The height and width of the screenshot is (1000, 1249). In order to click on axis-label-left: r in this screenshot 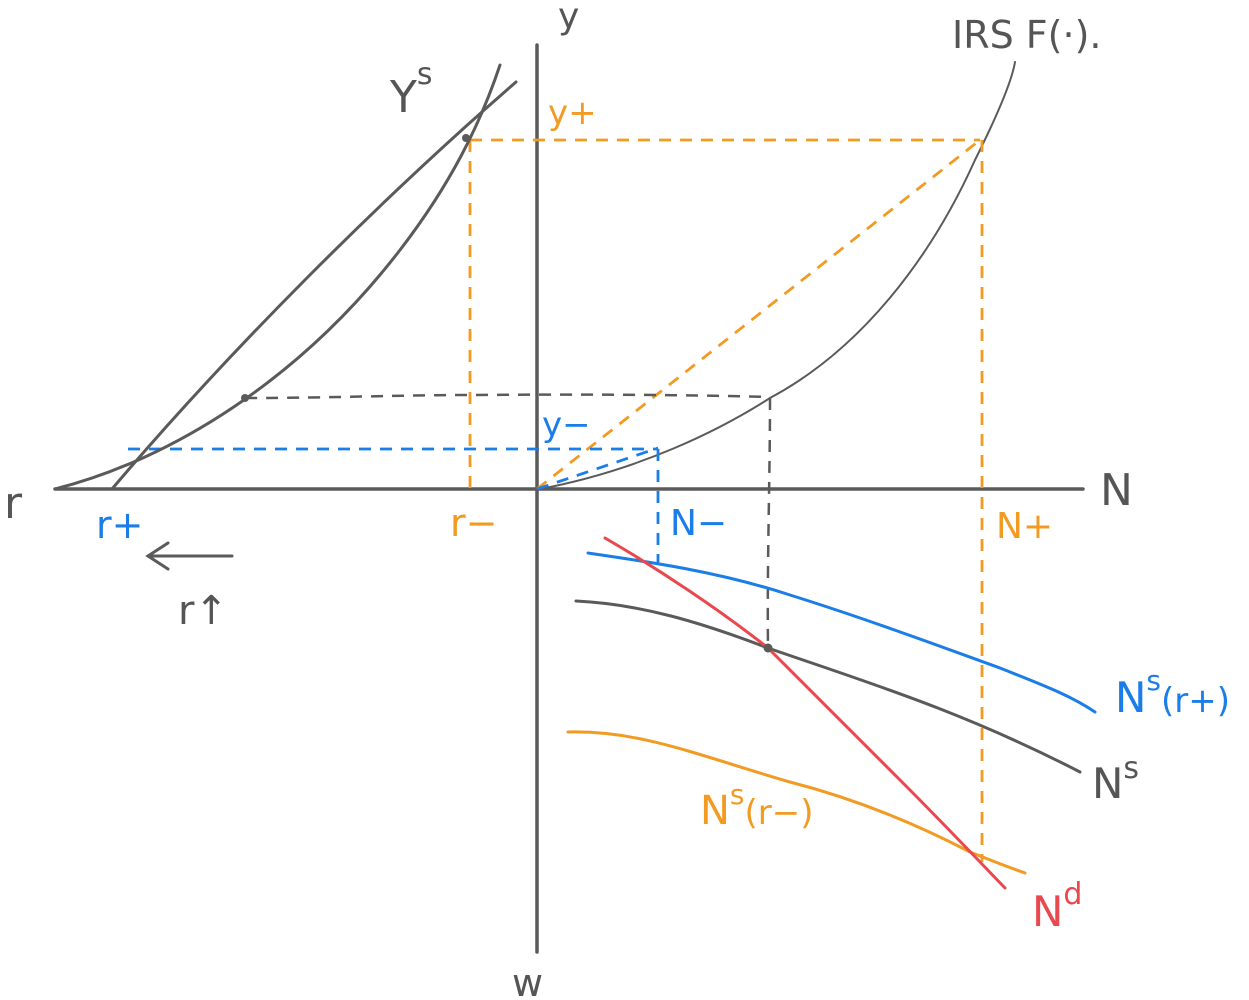, I will do `click(13, 503)`.